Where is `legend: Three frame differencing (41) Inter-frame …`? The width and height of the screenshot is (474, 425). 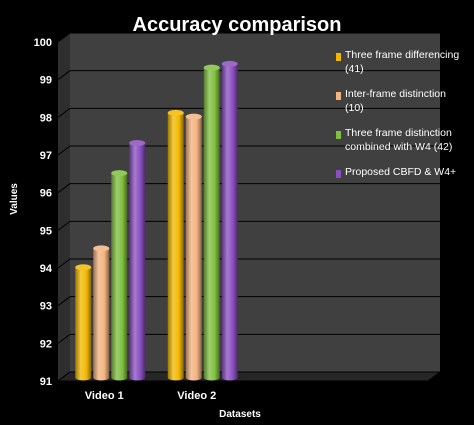
legend: Three frame differencing (41) Inter-frame … is located at coordinates (397, 113).